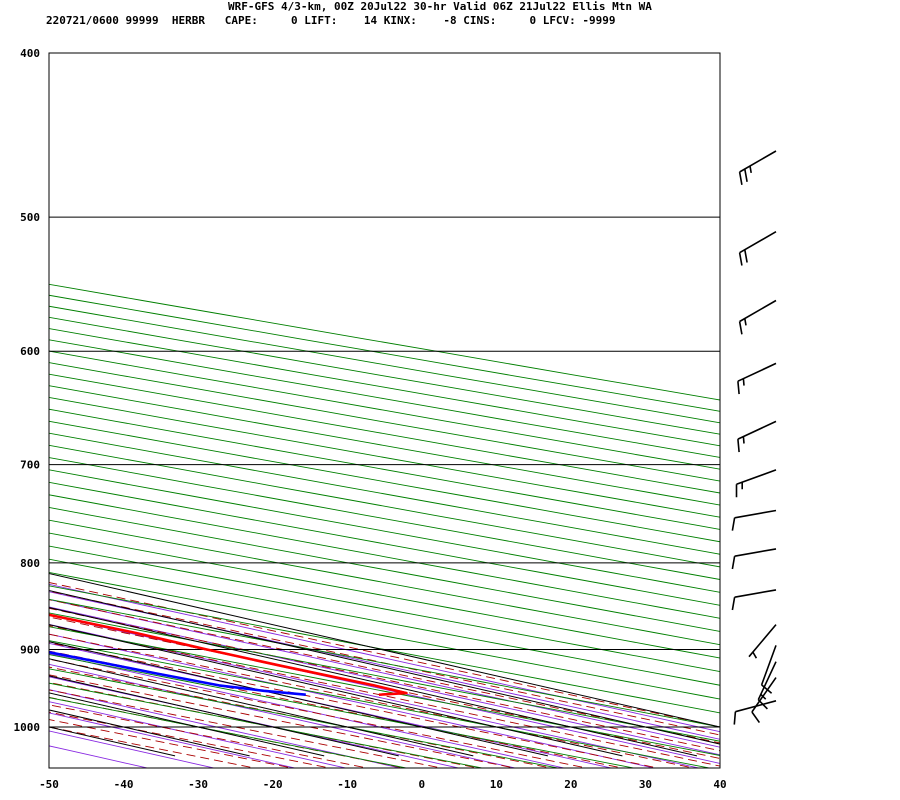 The height and width of the screenshot is (800, 900). What do you see at coordinates (27, 390) in the screenshot?
I see `y-tick-labels: 400 500 600 700 800 900 1000` at bounding box center [27, 390].